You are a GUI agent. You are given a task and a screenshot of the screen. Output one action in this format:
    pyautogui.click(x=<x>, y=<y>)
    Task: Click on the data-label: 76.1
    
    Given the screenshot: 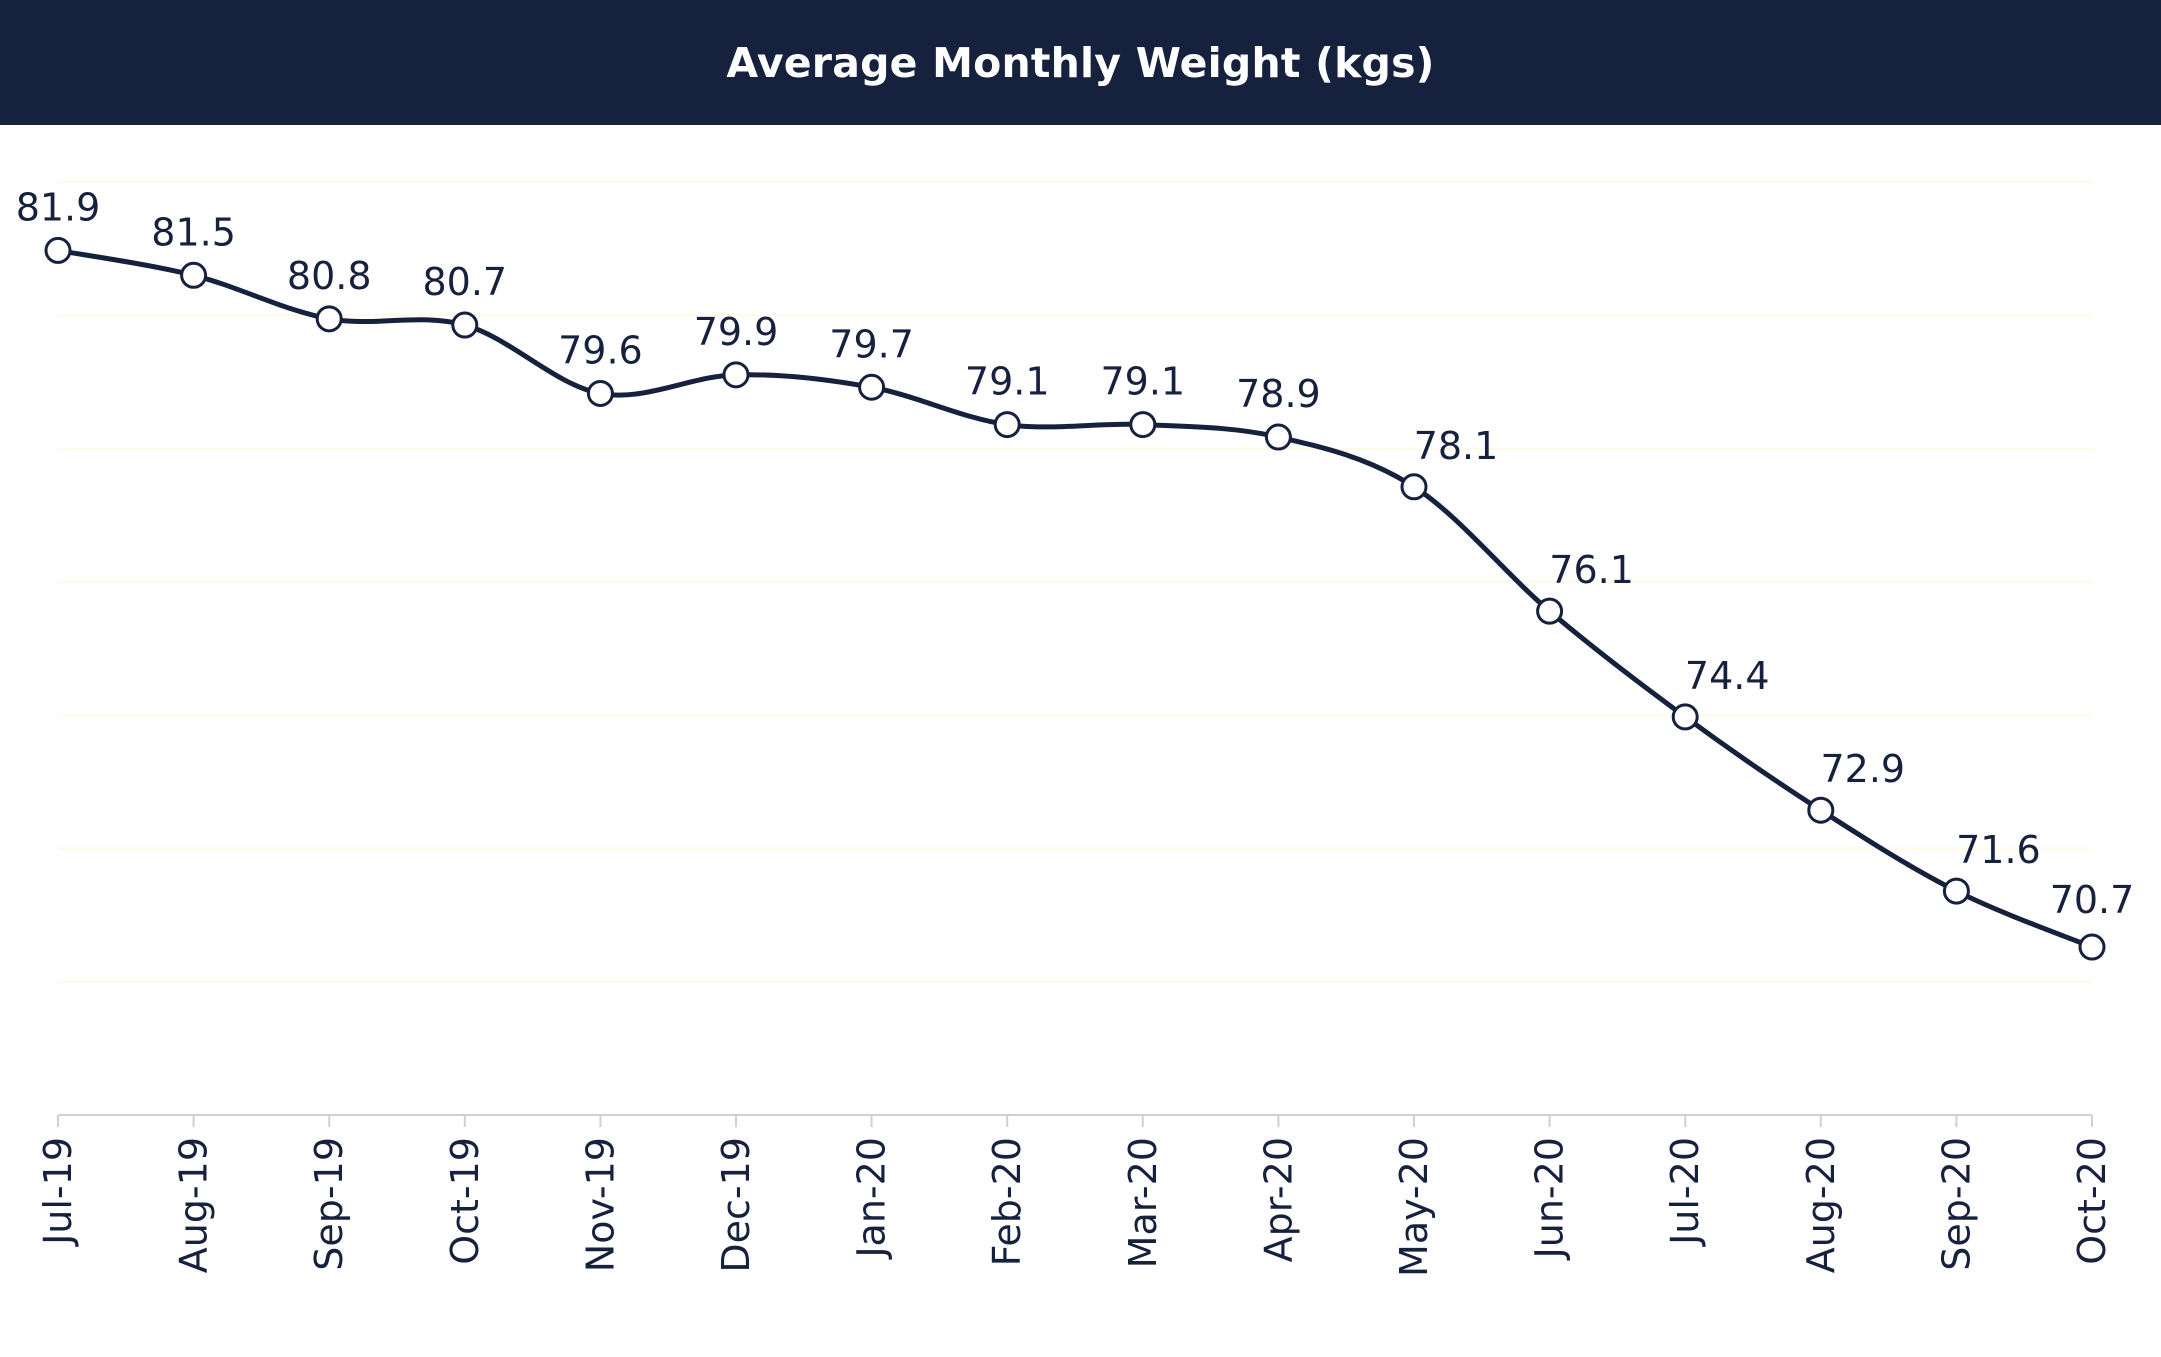 What is the action you would take?
    pyautogui.click(x=1591, y=570)
    